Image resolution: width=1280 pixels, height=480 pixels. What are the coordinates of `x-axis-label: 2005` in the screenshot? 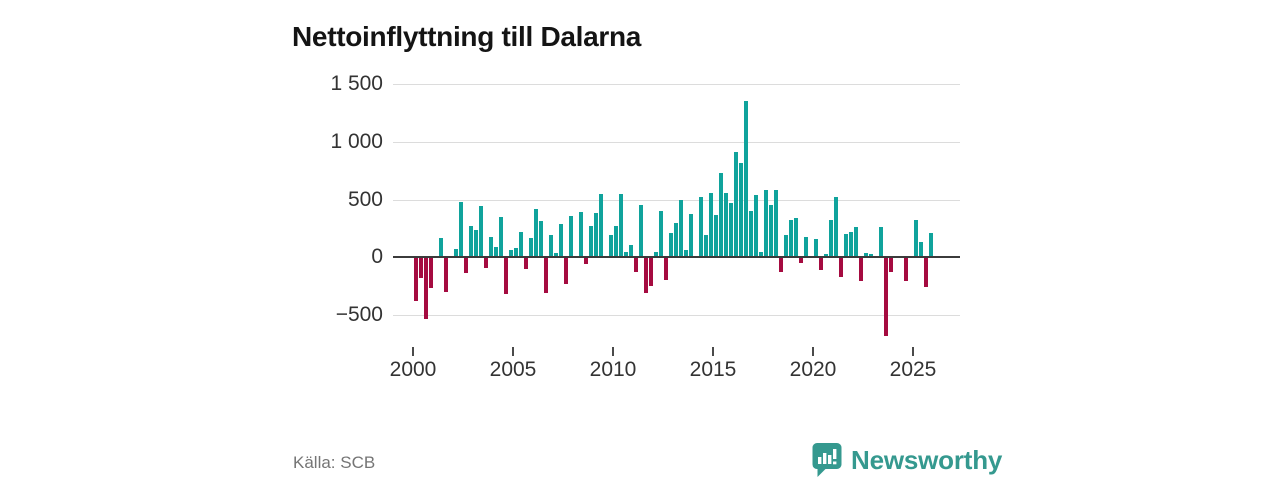 It's located at (513, 369).